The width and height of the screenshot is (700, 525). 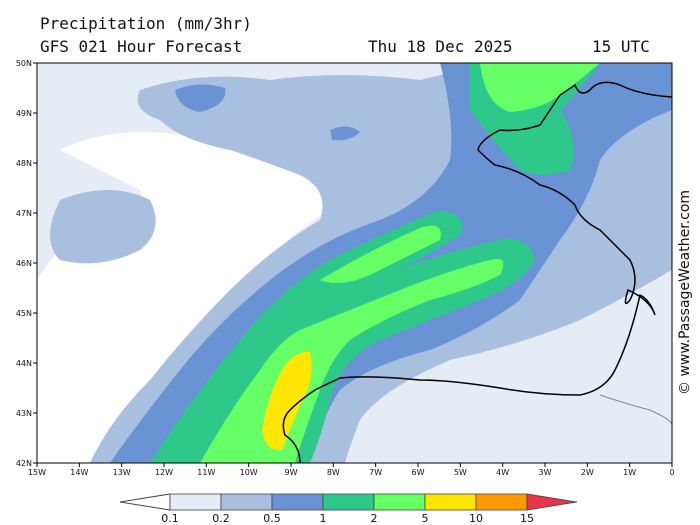 What do you see at coordinates (374, 518) in the screenshot?
I see `legend-label: 2` at bounding box center [374, 518].